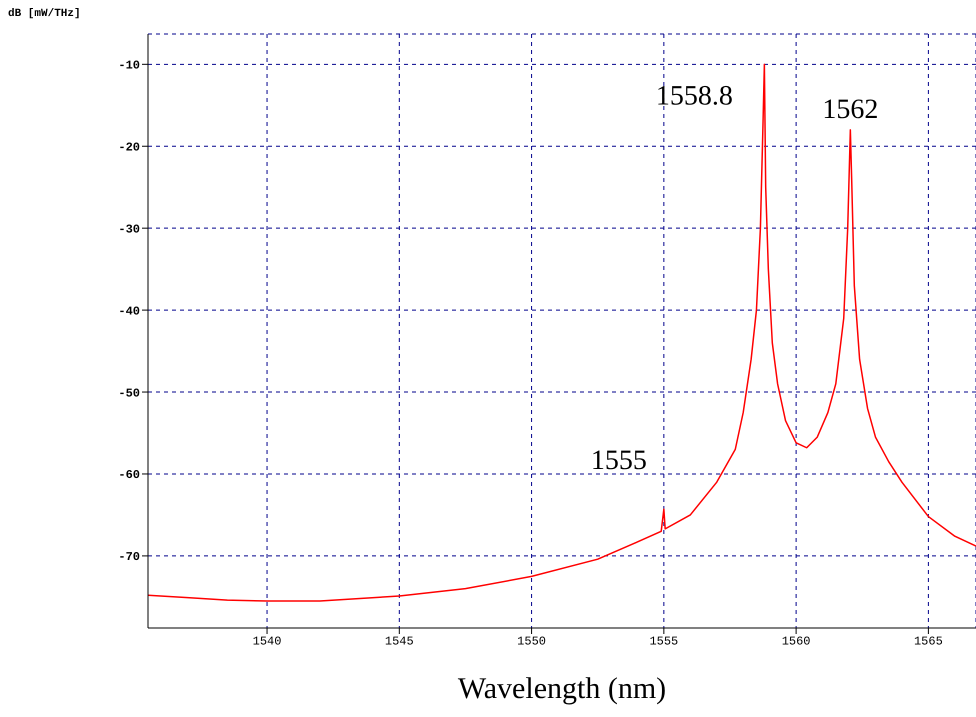 The height and width of the screenshot is (717, 976). What do you see at coordinates (129, 557) in the screenshot?
I see `y-tick-label: -70` at bounding box center [129, 557].